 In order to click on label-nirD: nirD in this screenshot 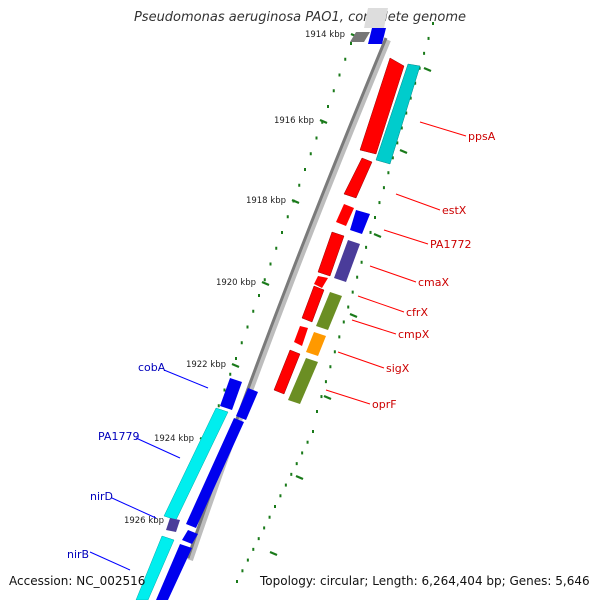, I will do `click(101, 496)`.